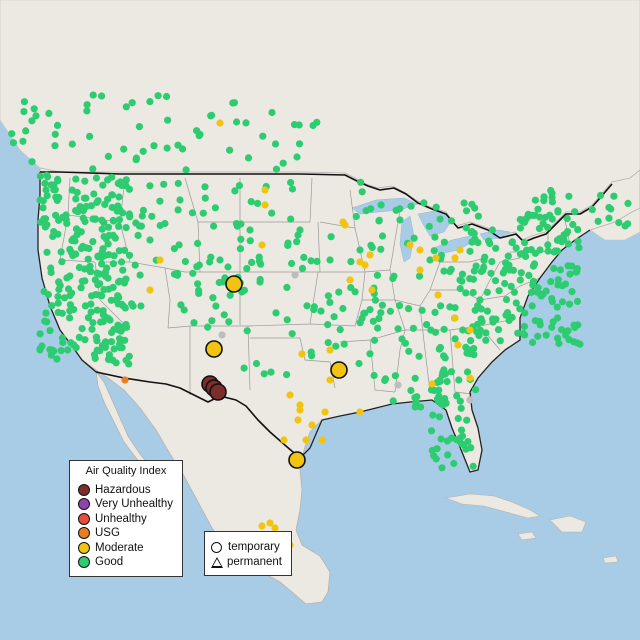 The image size is (640, 640). What do you see at coordinates (111, 547) in the screenshot?
I see `legend-item-moderate: Moderate` at bounding box center [111, 547].